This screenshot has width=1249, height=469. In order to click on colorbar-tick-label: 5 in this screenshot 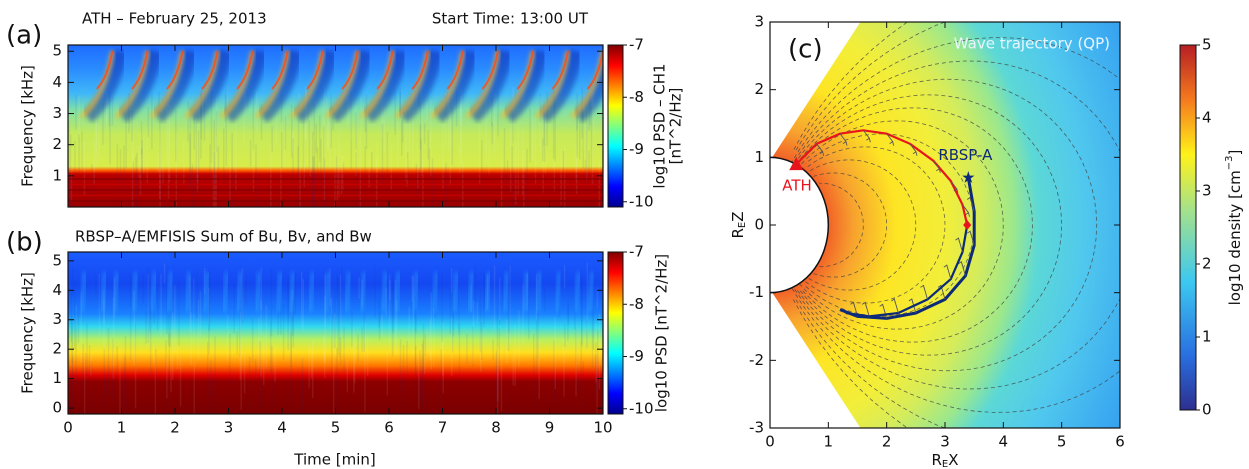, I will do `click(1207, 45)`.